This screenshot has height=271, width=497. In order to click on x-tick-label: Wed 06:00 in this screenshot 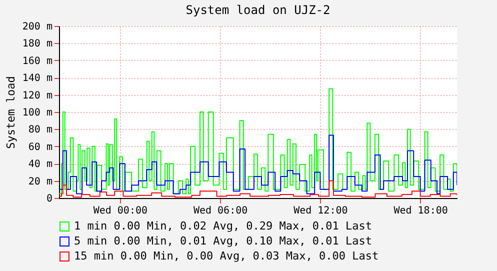, I will do `click(220, 211)`.